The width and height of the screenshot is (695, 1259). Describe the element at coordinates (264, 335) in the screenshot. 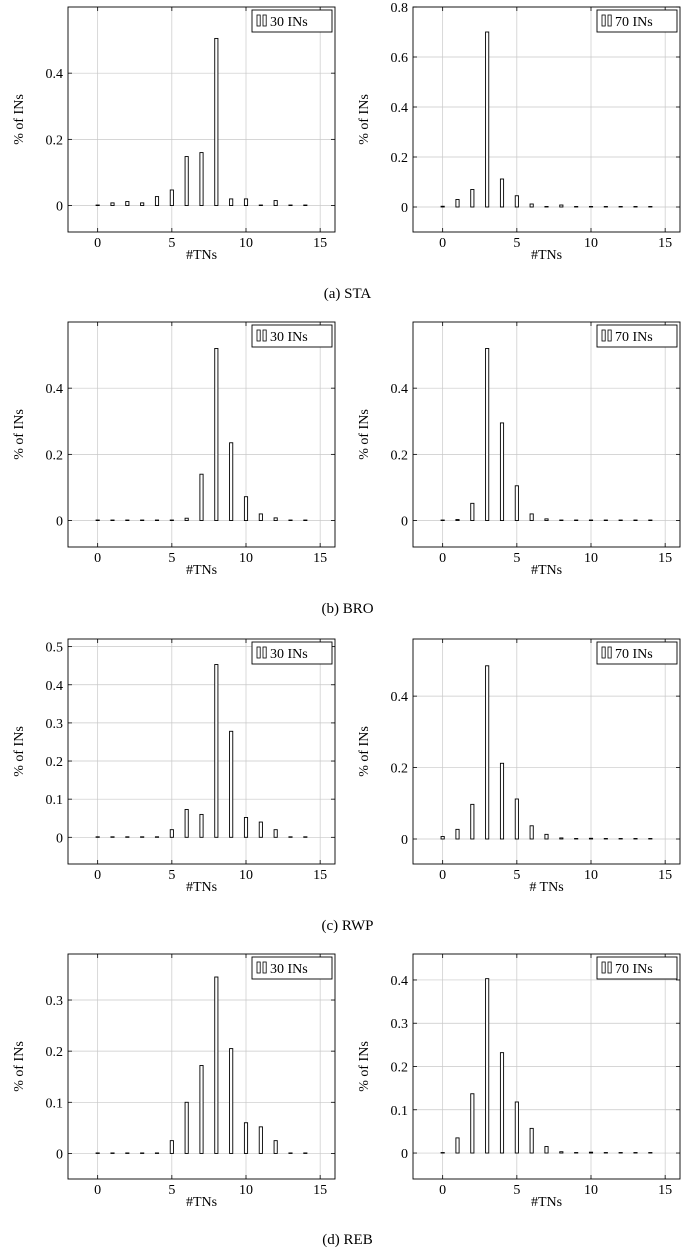

I see `chart-1-0-legend-swatch-b` at that location.